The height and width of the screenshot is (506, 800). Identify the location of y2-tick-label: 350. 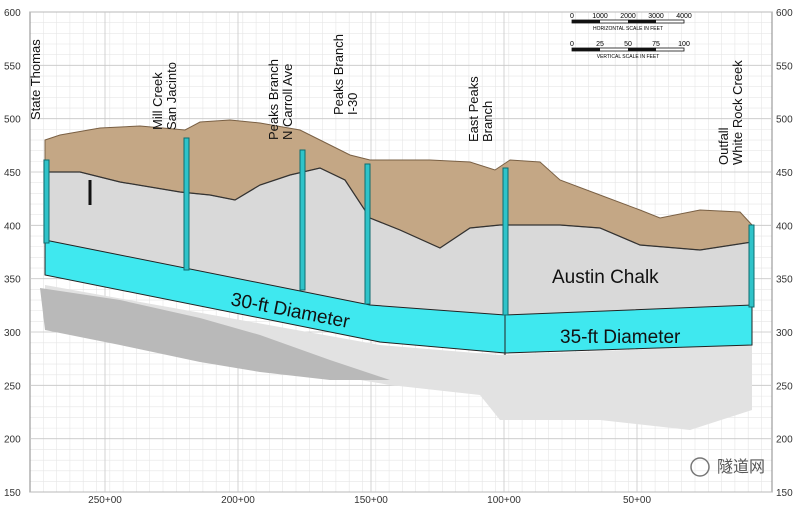
(784, 280).